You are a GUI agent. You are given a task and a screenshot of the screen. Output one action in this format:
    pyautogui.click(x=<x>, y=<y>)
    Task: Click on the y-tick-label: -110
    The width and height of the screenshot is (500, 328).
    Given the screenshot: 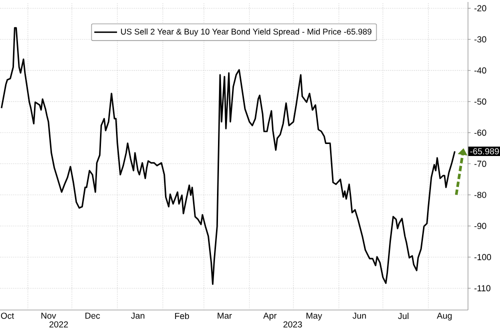 What is the action you would take?
    pyautogui.click(x=482, y=288)
    